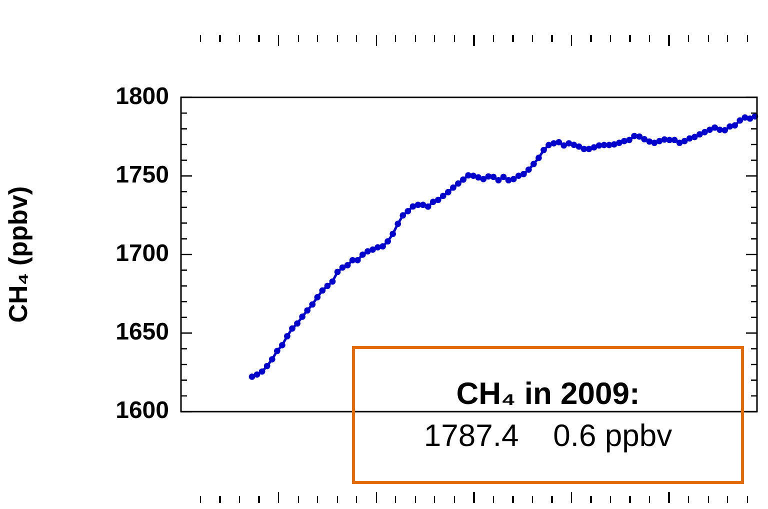 This screenshot has height=509, width=768. Describe the element at coordinates (142, 175) in the screenshot. I see `y-tick-label: 1750` at that location.